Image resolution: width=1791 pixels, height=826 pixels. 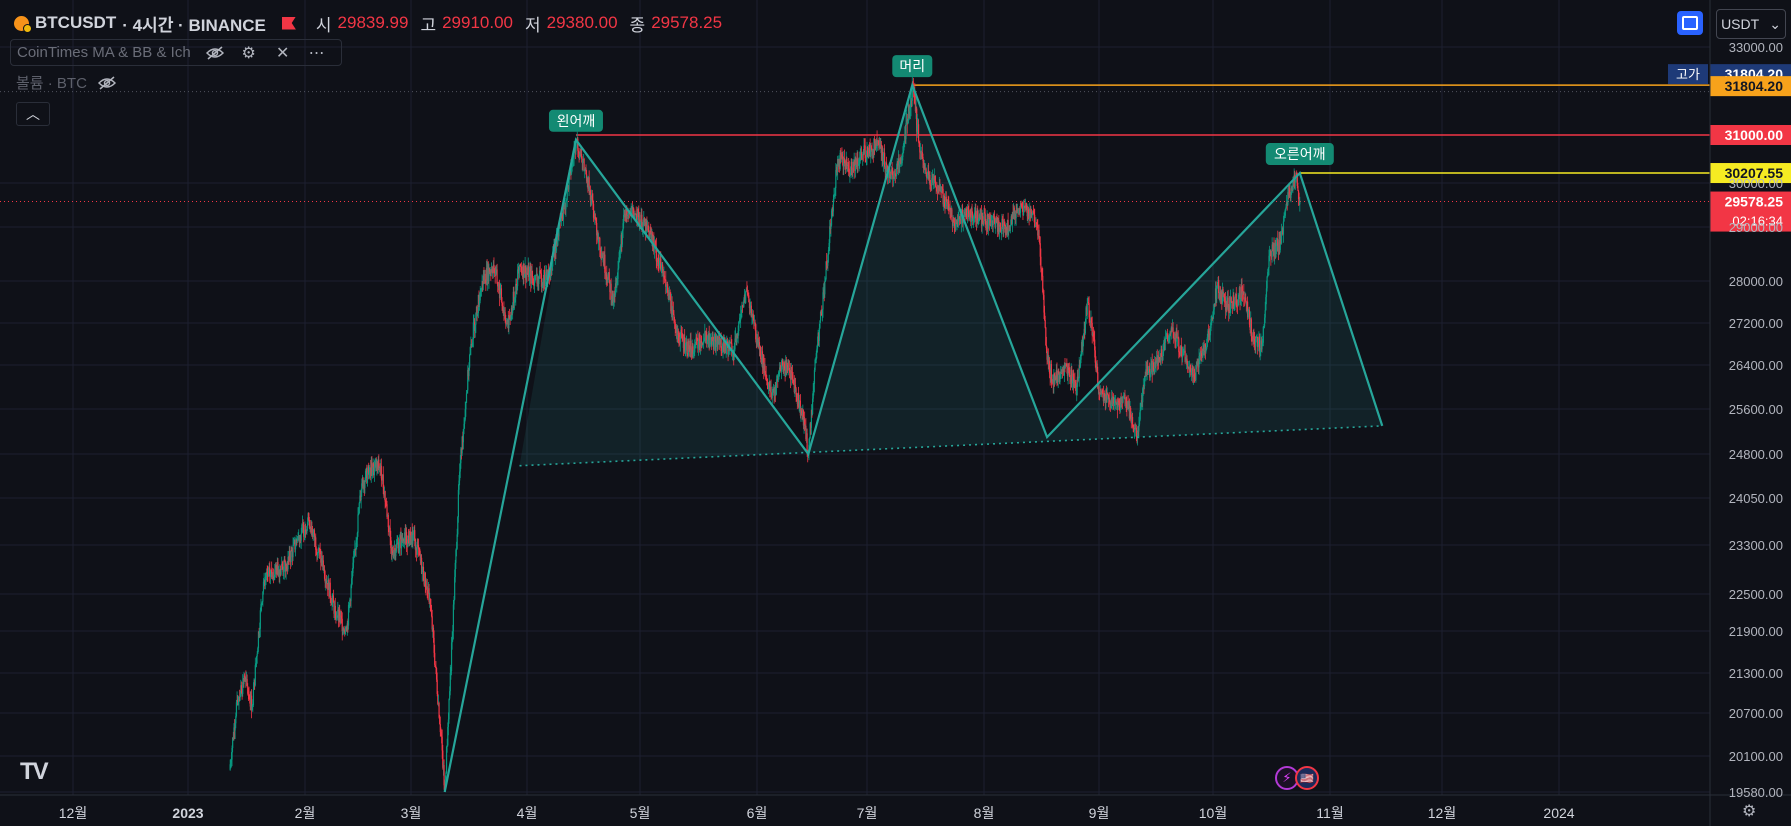 What do you see at coordinates (248, 53) in the screenshot?
I see `gear-icon: ⚙` at bounding box center [248, 53].